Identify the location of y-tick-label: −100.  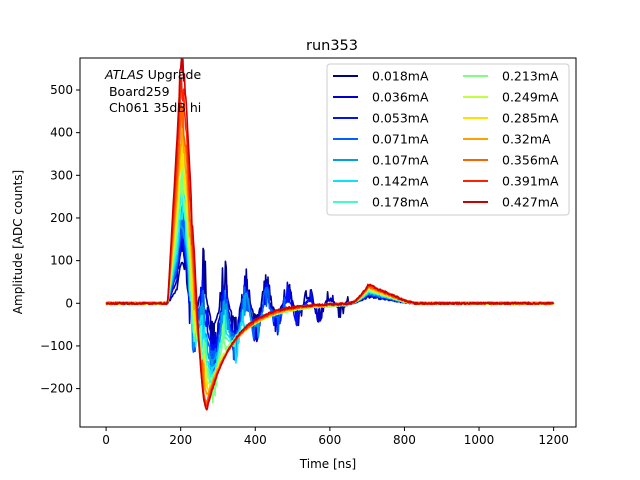
(56, 346).